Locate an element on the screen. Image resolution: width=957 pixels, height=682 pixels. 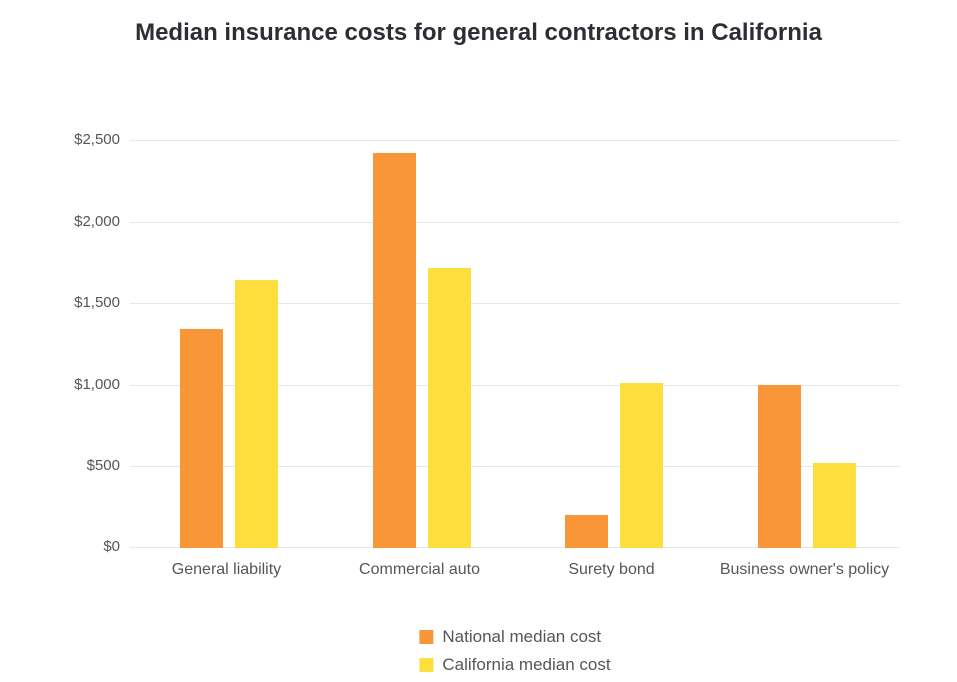
bar-california-surety-bond is located at coordinates (641, 465).